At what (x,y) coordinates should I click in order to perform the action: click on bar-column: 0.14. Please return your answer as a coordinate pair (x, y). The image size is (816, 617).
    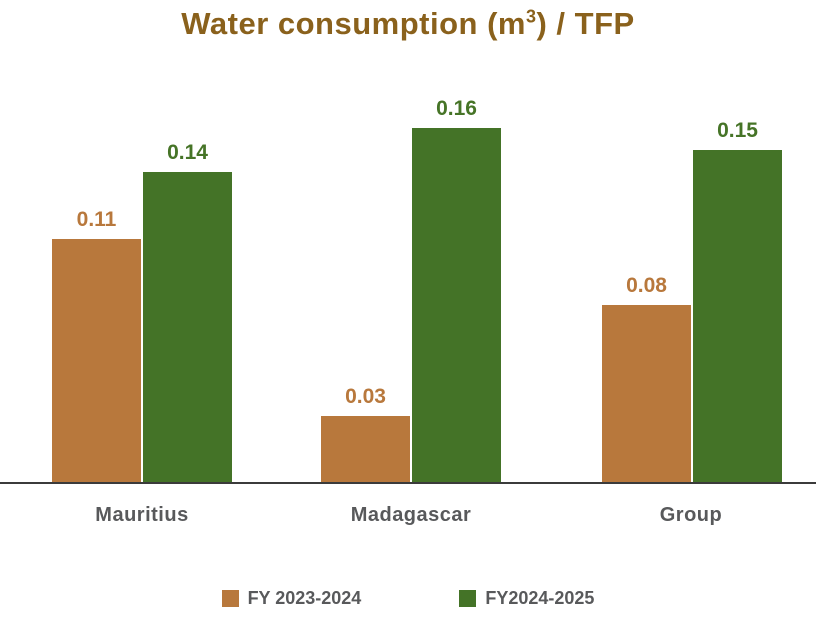
    Looking at the image, I should click on (187, 311).